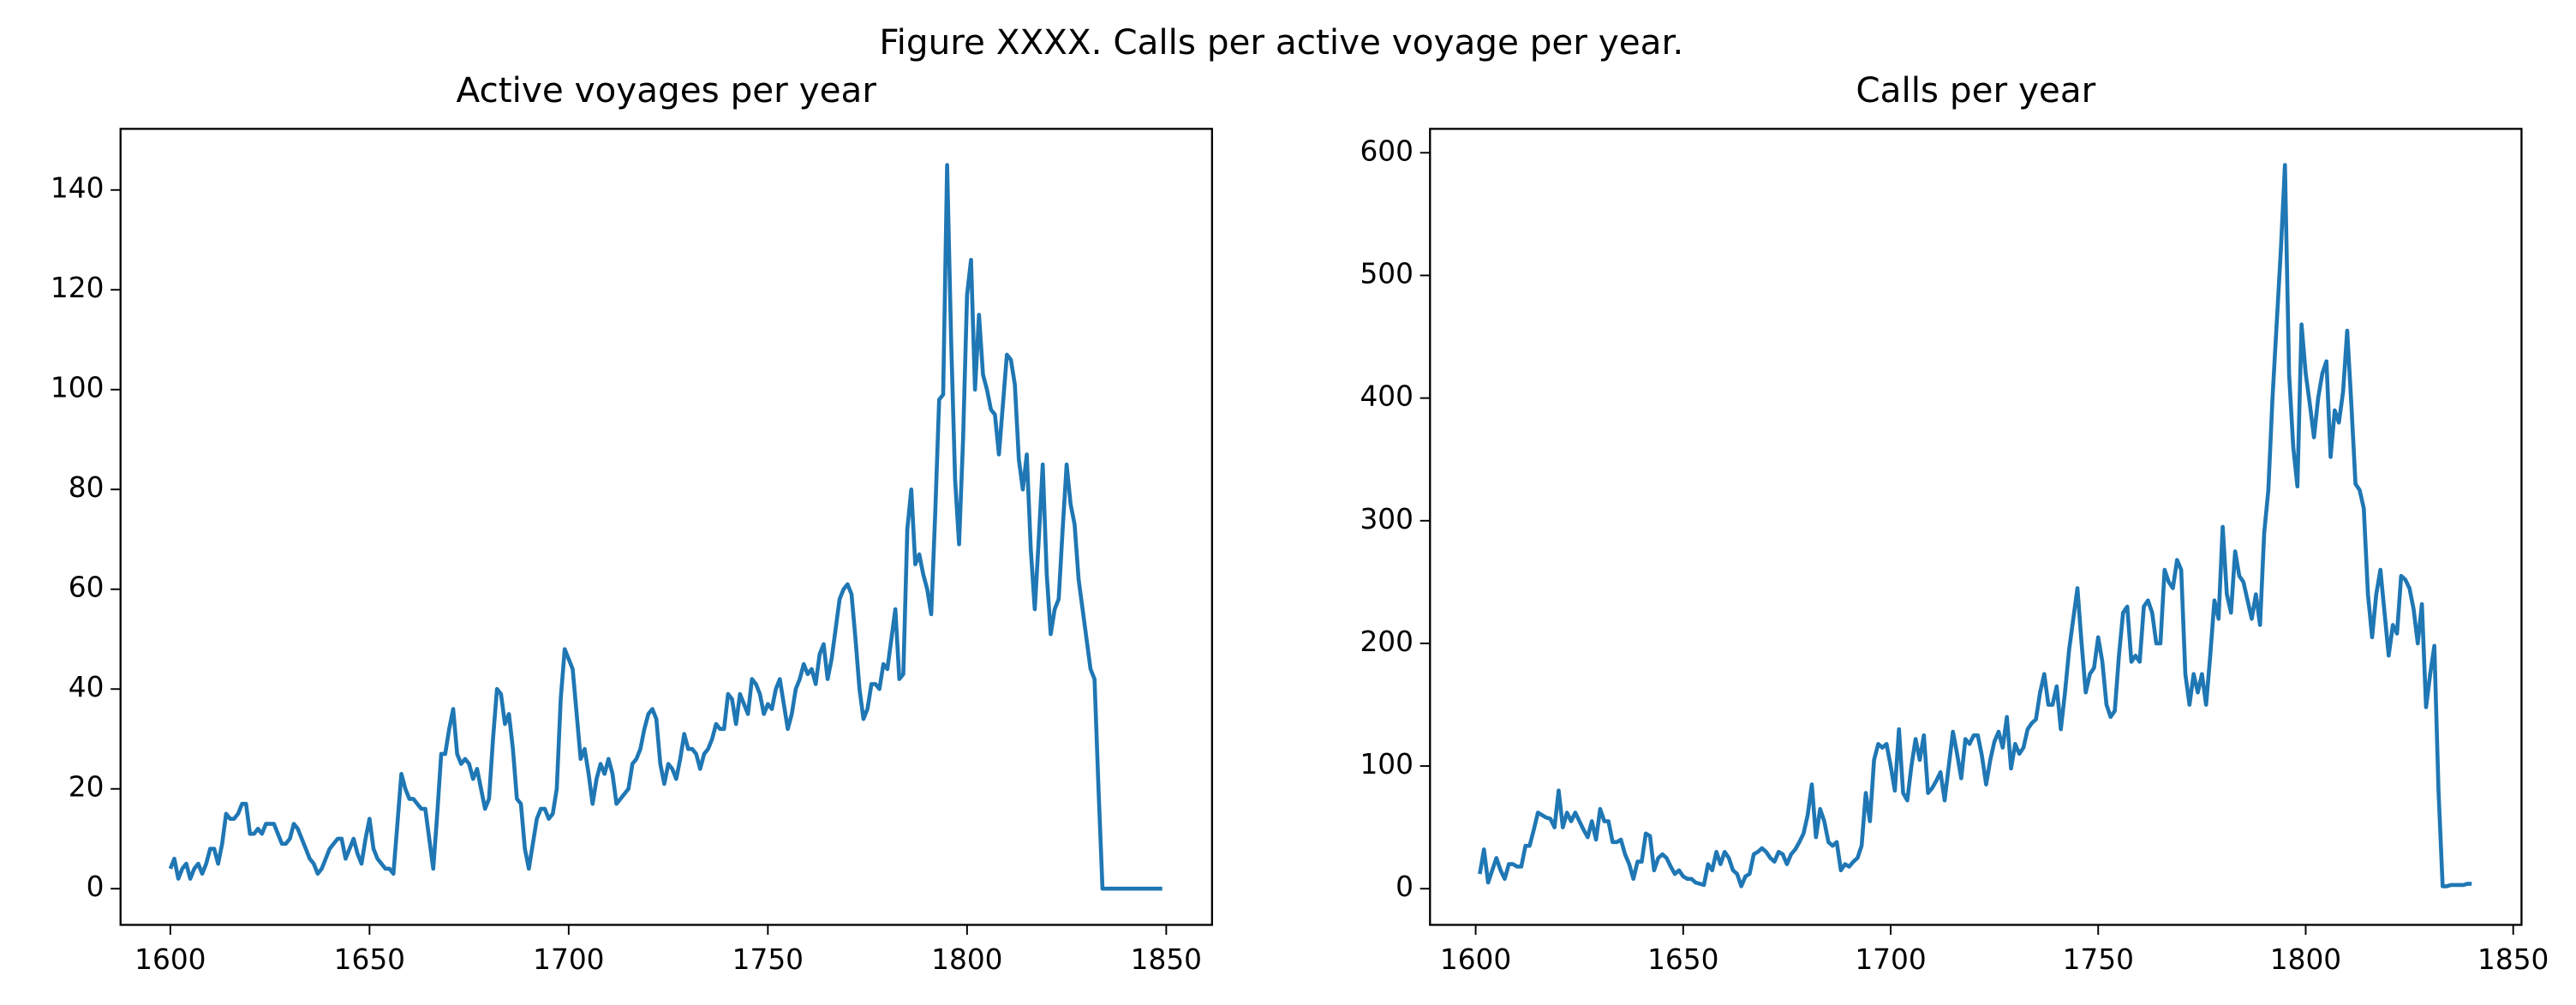  What do you see at coordinates (87, 687) in the screenshot?
I see `y-tick-label: 40` at bounding box center [87, 687].